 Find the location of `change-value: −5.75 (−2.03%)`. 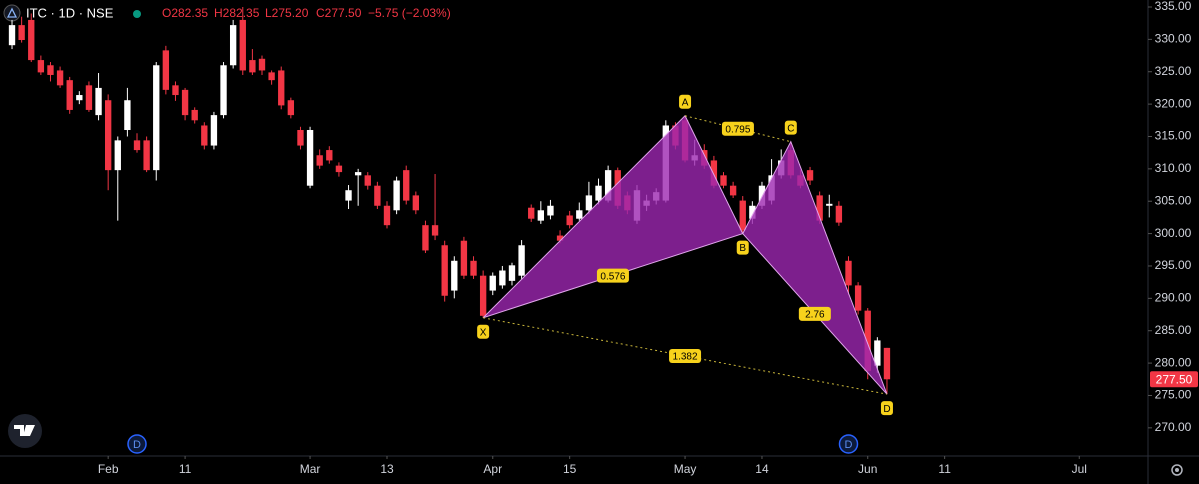

change-value: −5.75 (−2.03%) is located at coordinates (409, 13).